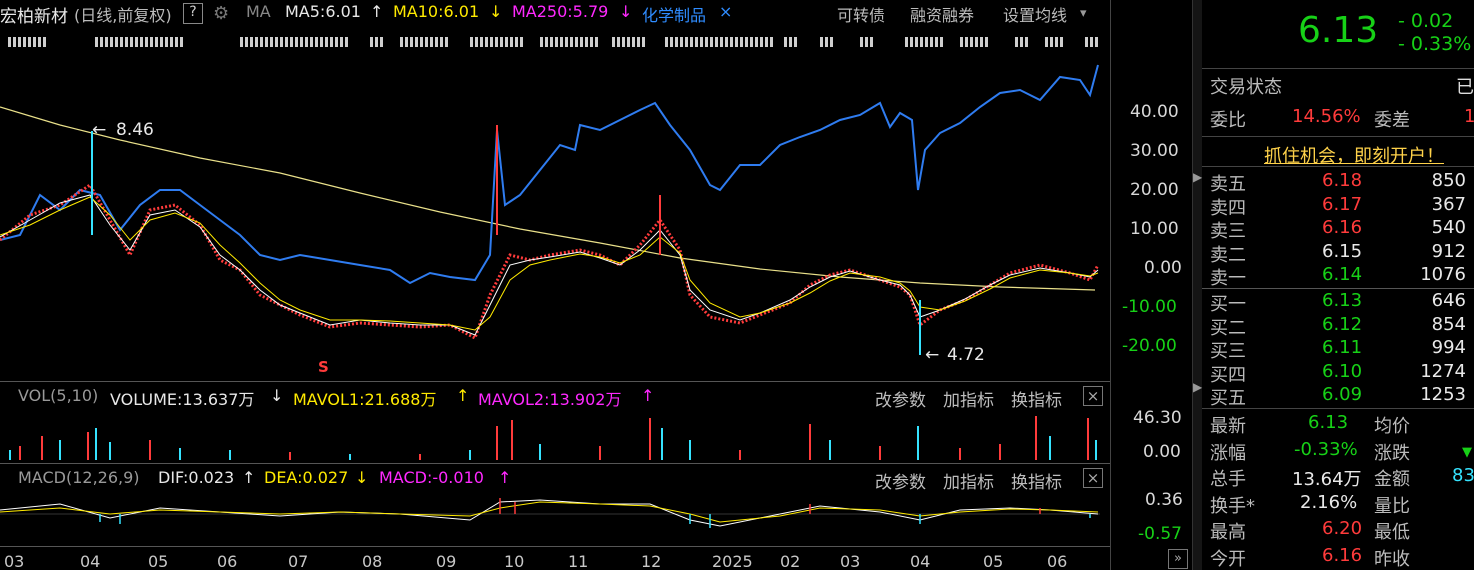 This screenshot has width=1474, height=570. Describe the element at coordinates (1342, 300) in the screenshot. I see `bid-price: 6.13` at that location.